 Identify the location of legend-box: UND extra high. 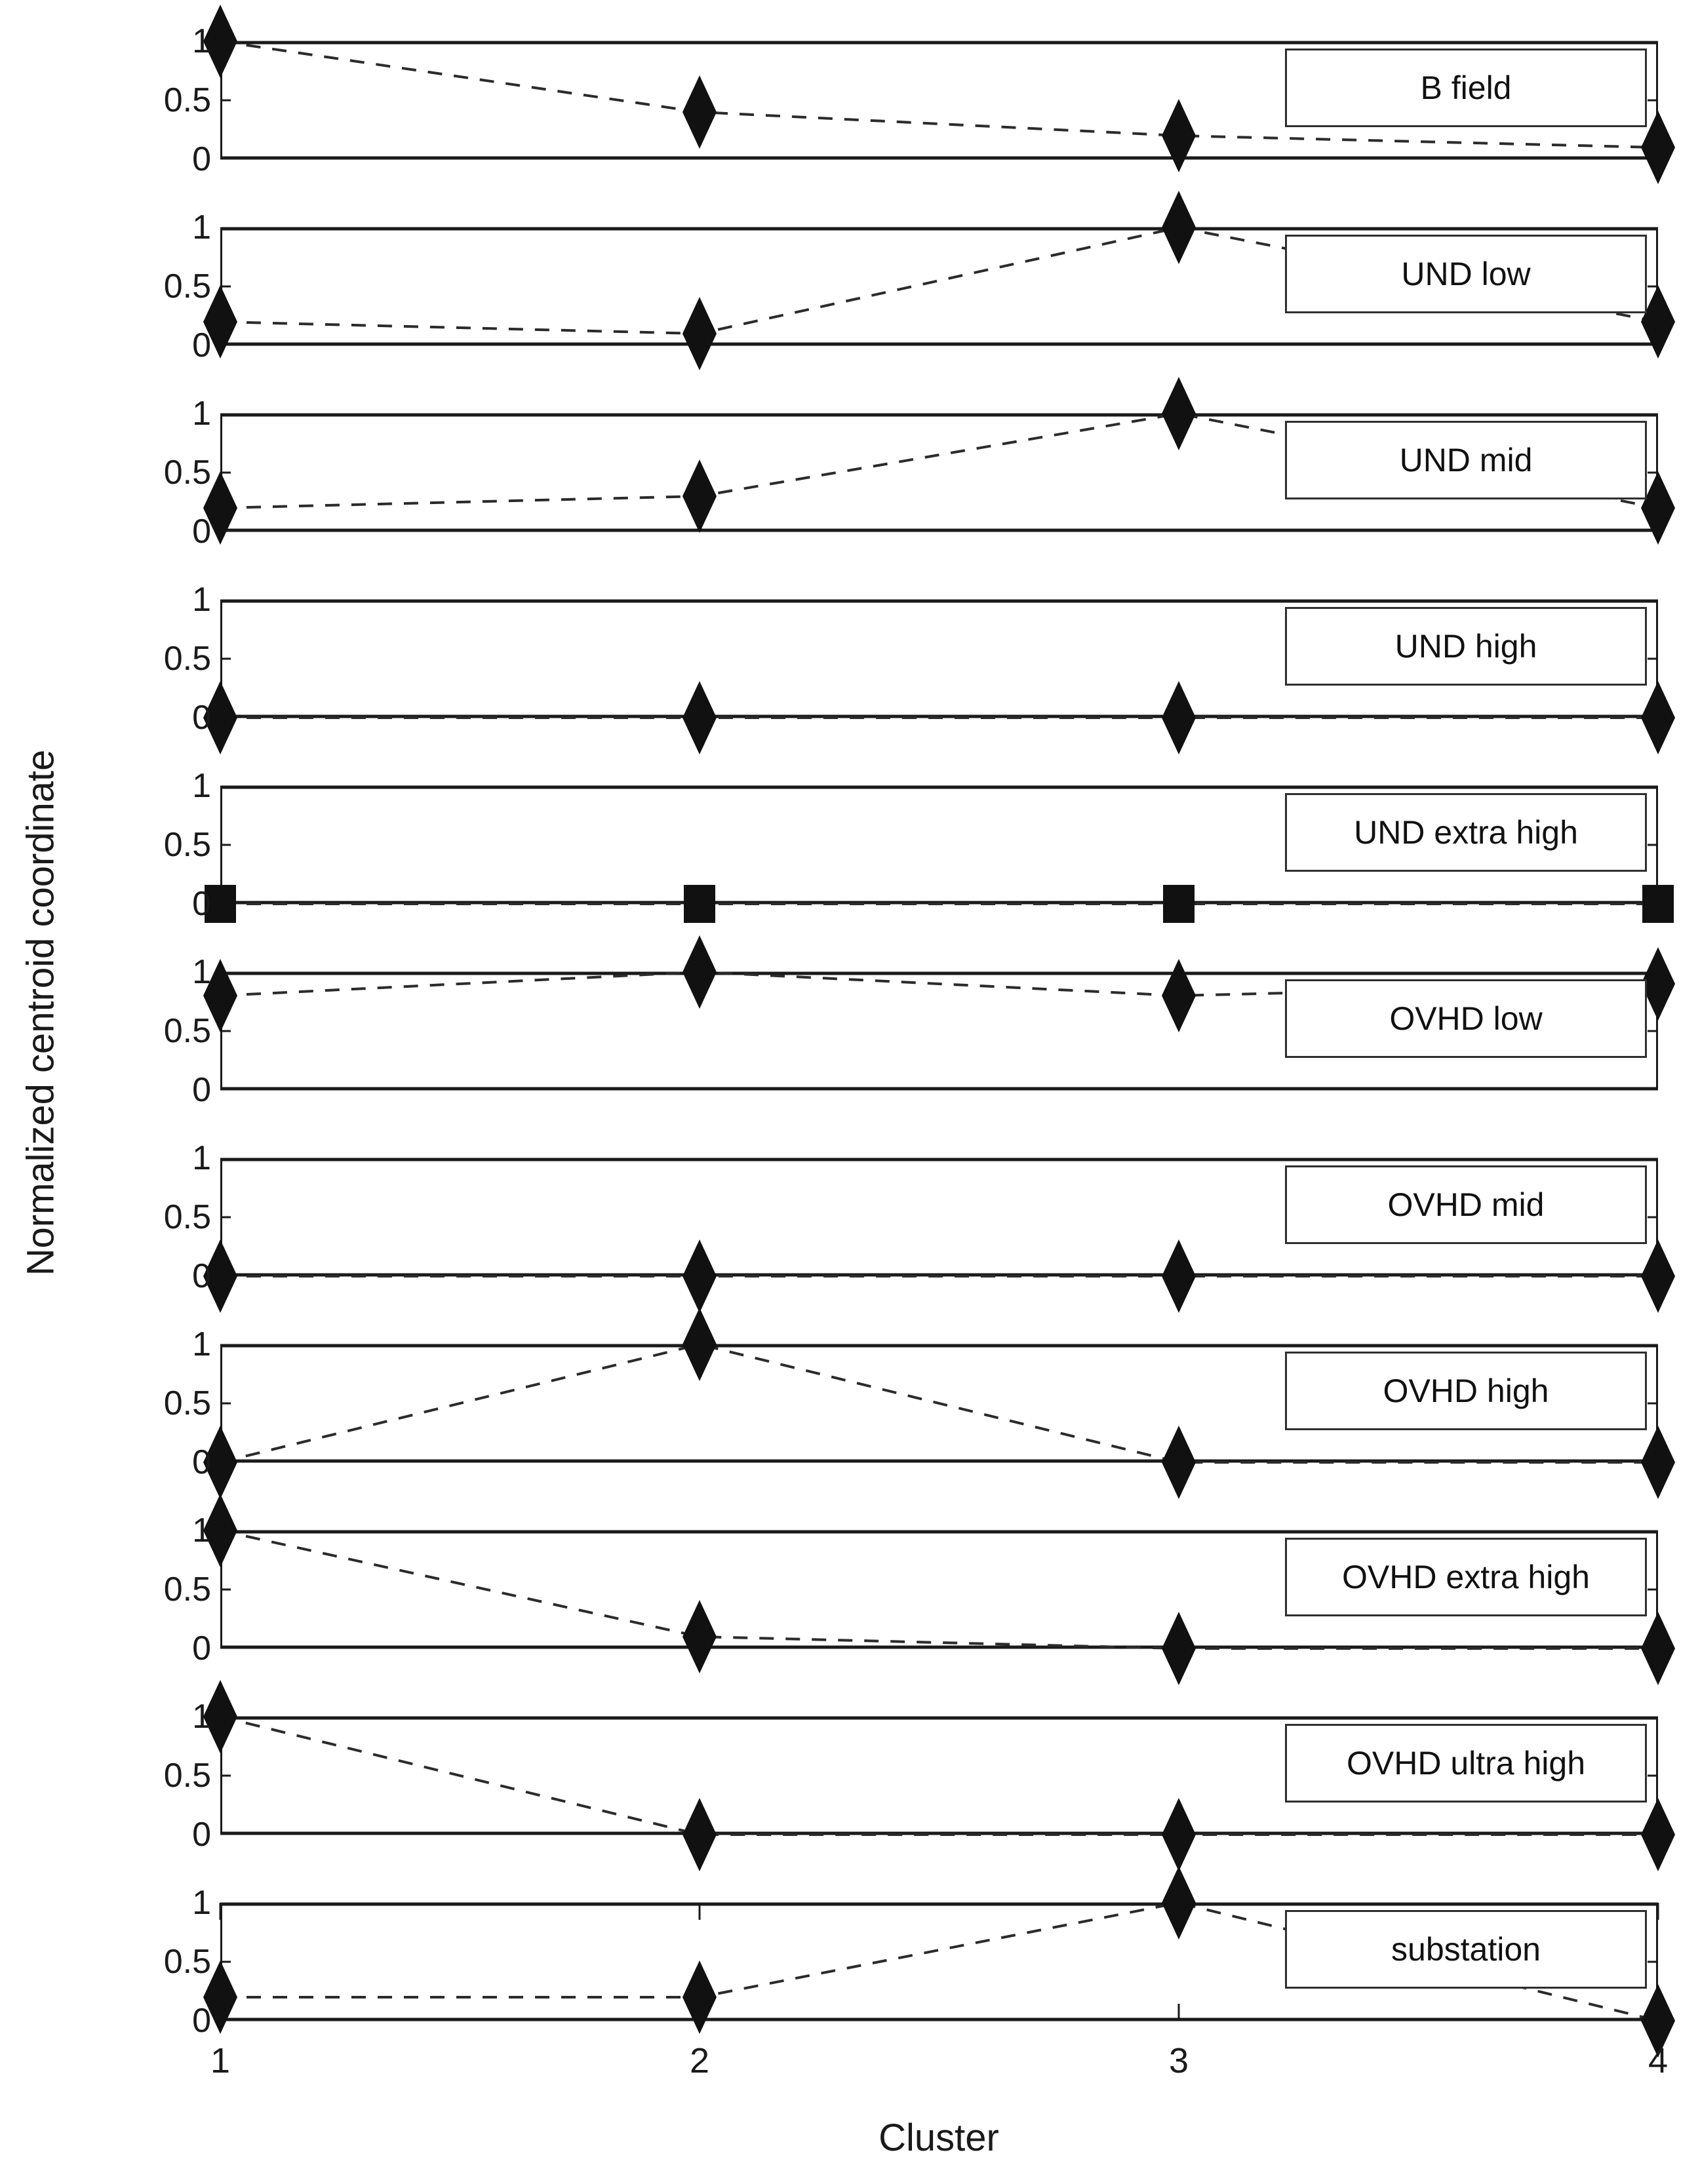
(1466, 832).